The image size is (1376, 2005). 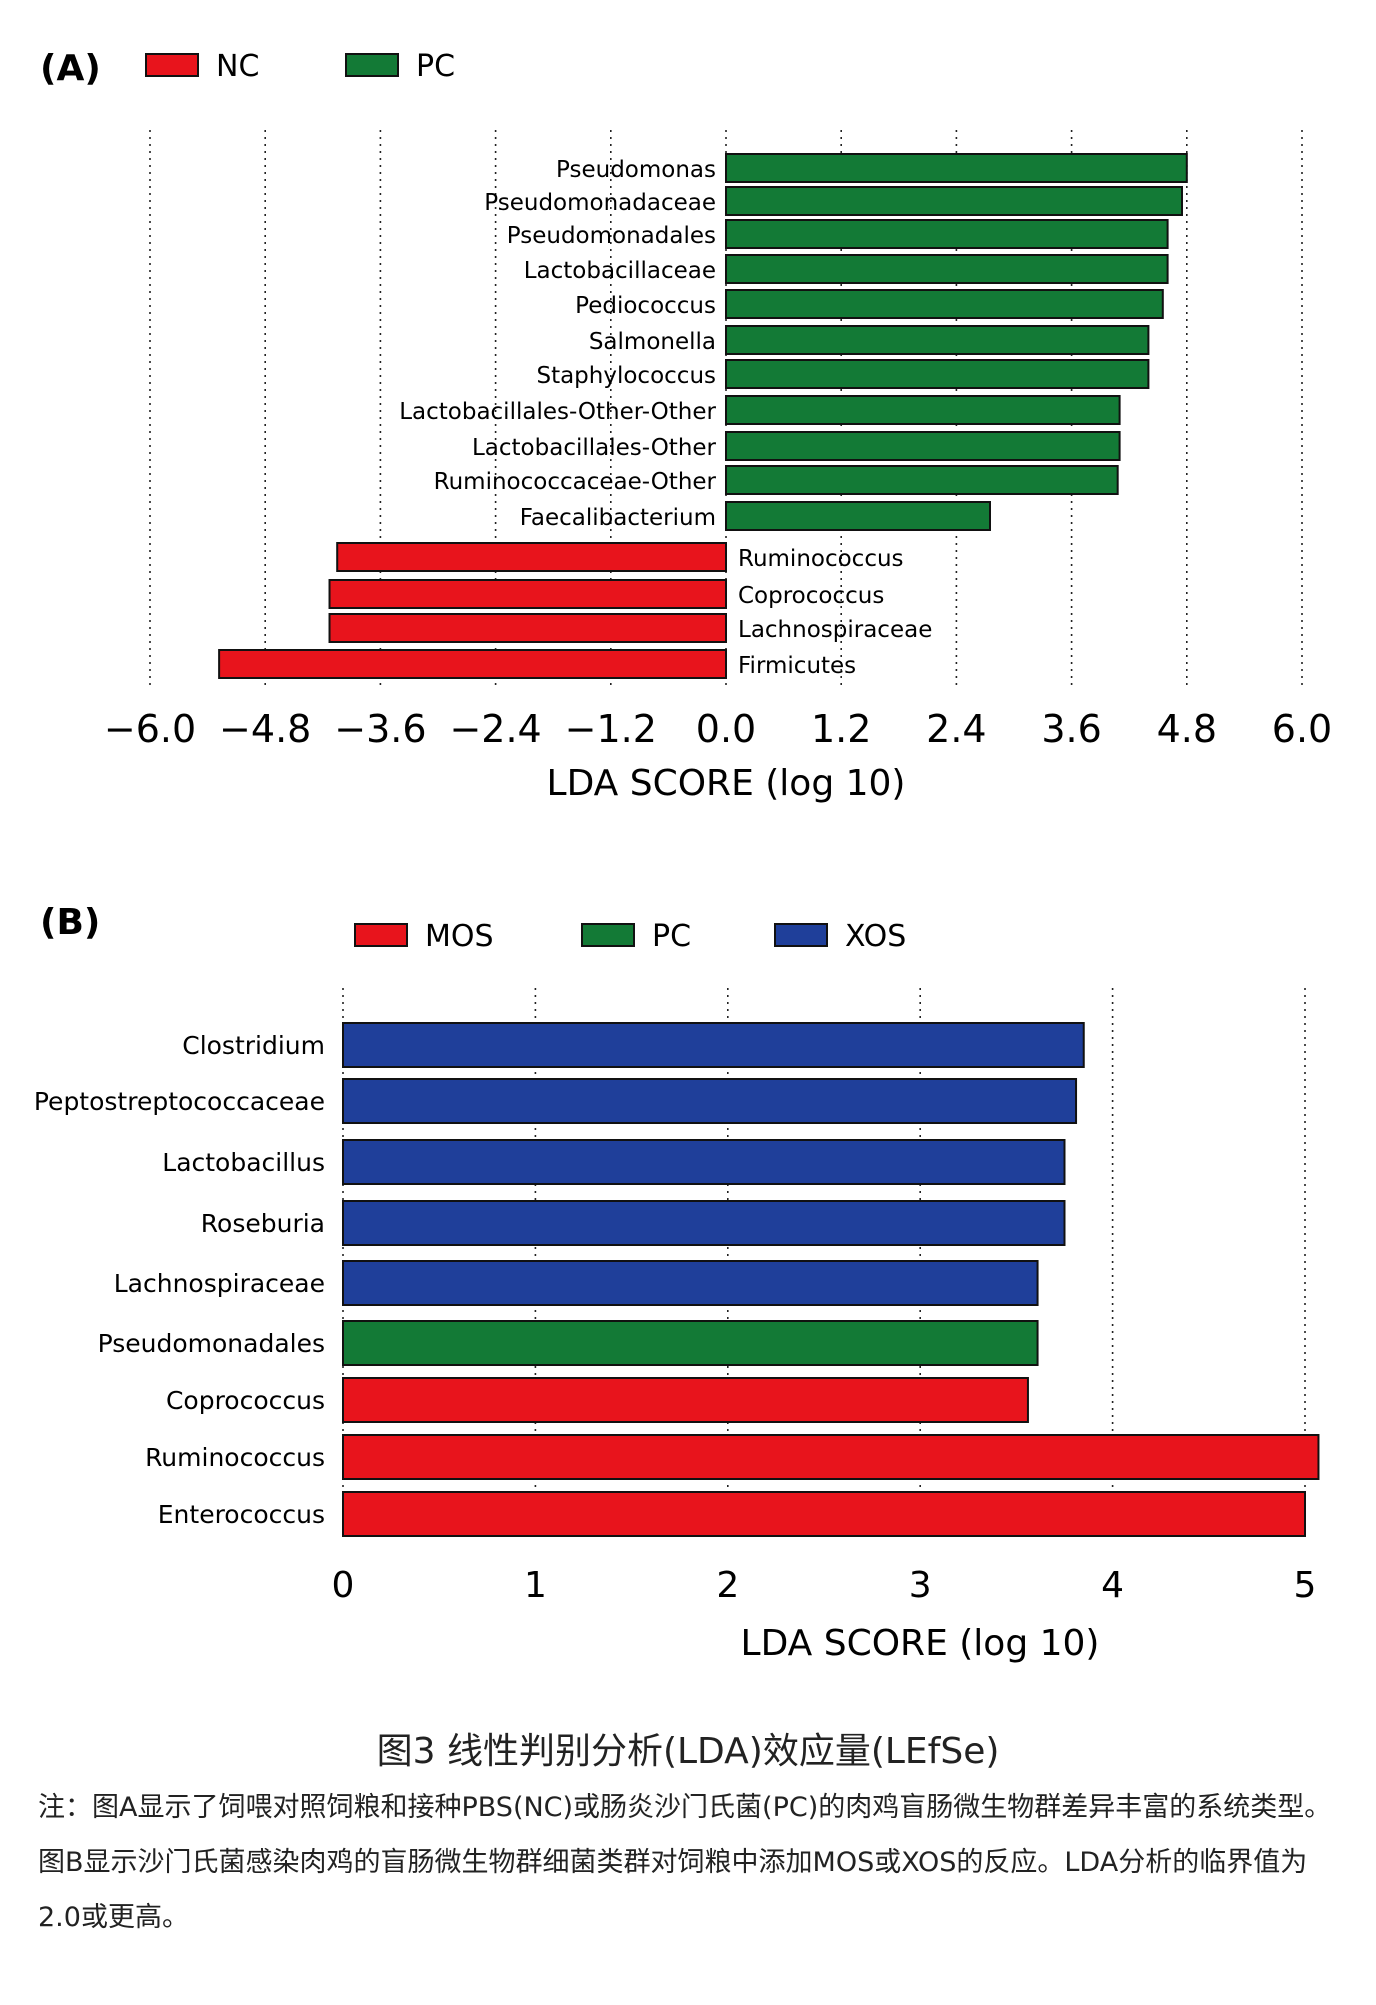 I want to click on x-tick-label: 4, so click(x=1112, y=1585).